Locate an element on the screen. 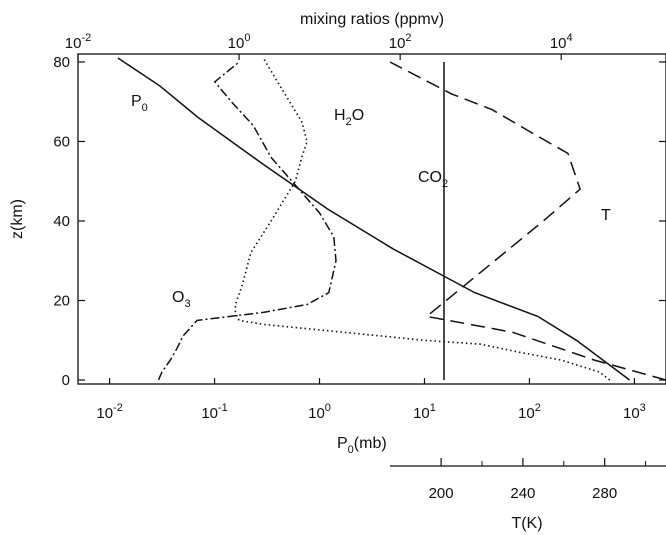 This screenshot has width=666, height=535. temperature-axis-label: T(K) is located at coordinates (526, 523).